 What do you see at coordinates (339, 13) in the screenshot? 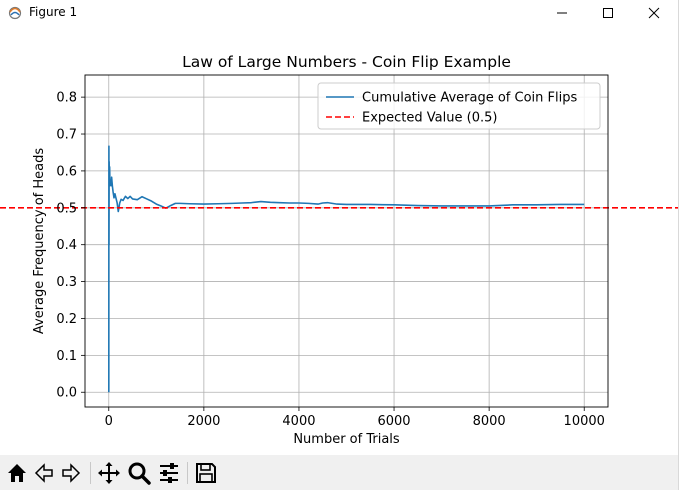
I see `title-bar: Figure 1` at bounding box center [339, 13].